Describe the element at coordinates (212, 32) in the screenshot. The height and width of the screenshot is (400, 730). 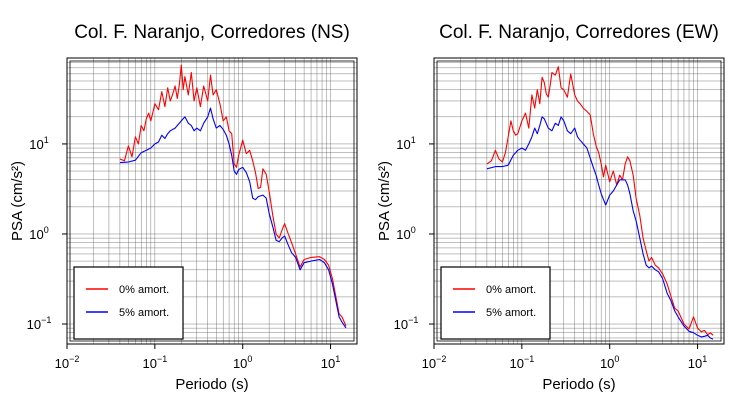
I see `chart-title: Col. F. Naranjo, Corredores (NS)` at that location.